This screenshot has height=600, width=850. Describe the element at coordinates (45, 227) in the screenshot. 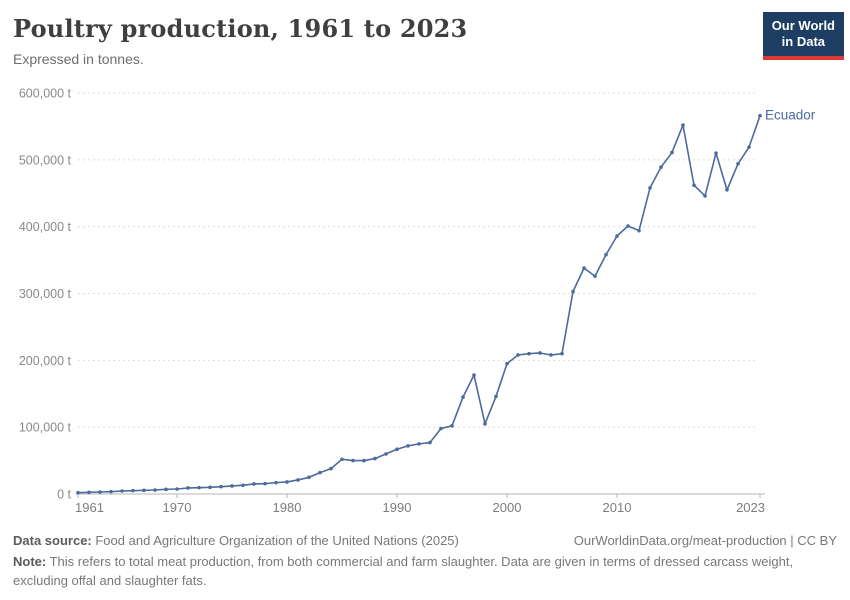

I see `y-axis-tick-label: 400,000 t` at that location.